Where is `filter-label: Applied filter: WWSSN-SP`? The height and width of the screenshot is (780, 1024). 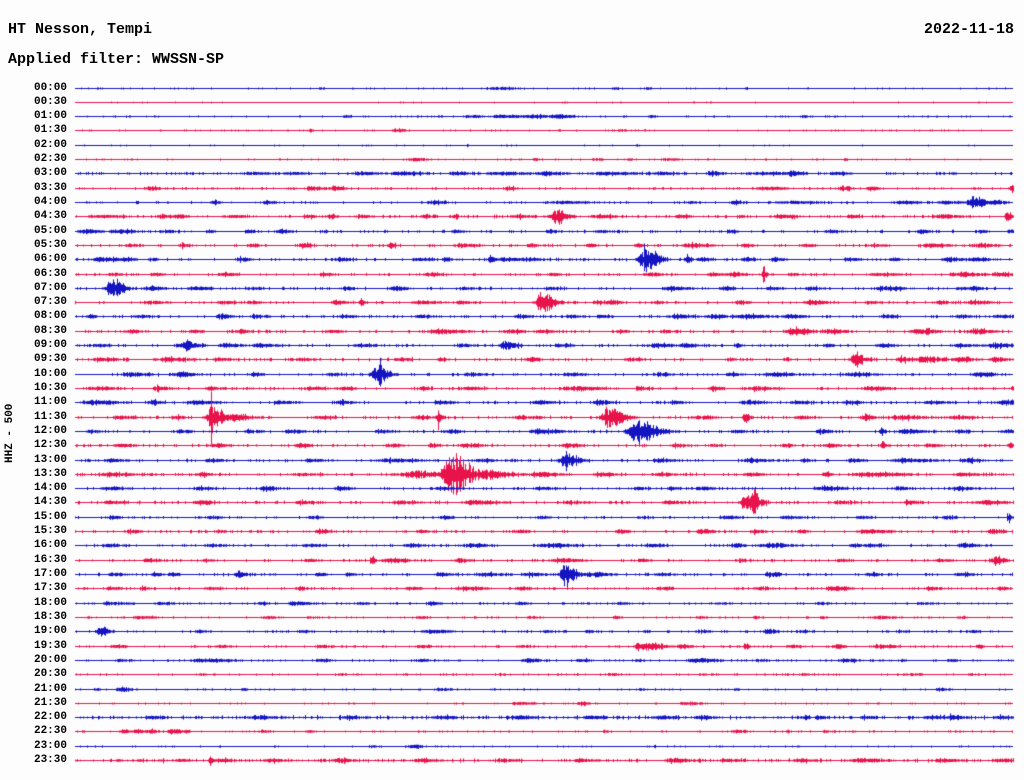 filter-label: Applied filter: WWSSN-SP is located at coordinates (116, 59).